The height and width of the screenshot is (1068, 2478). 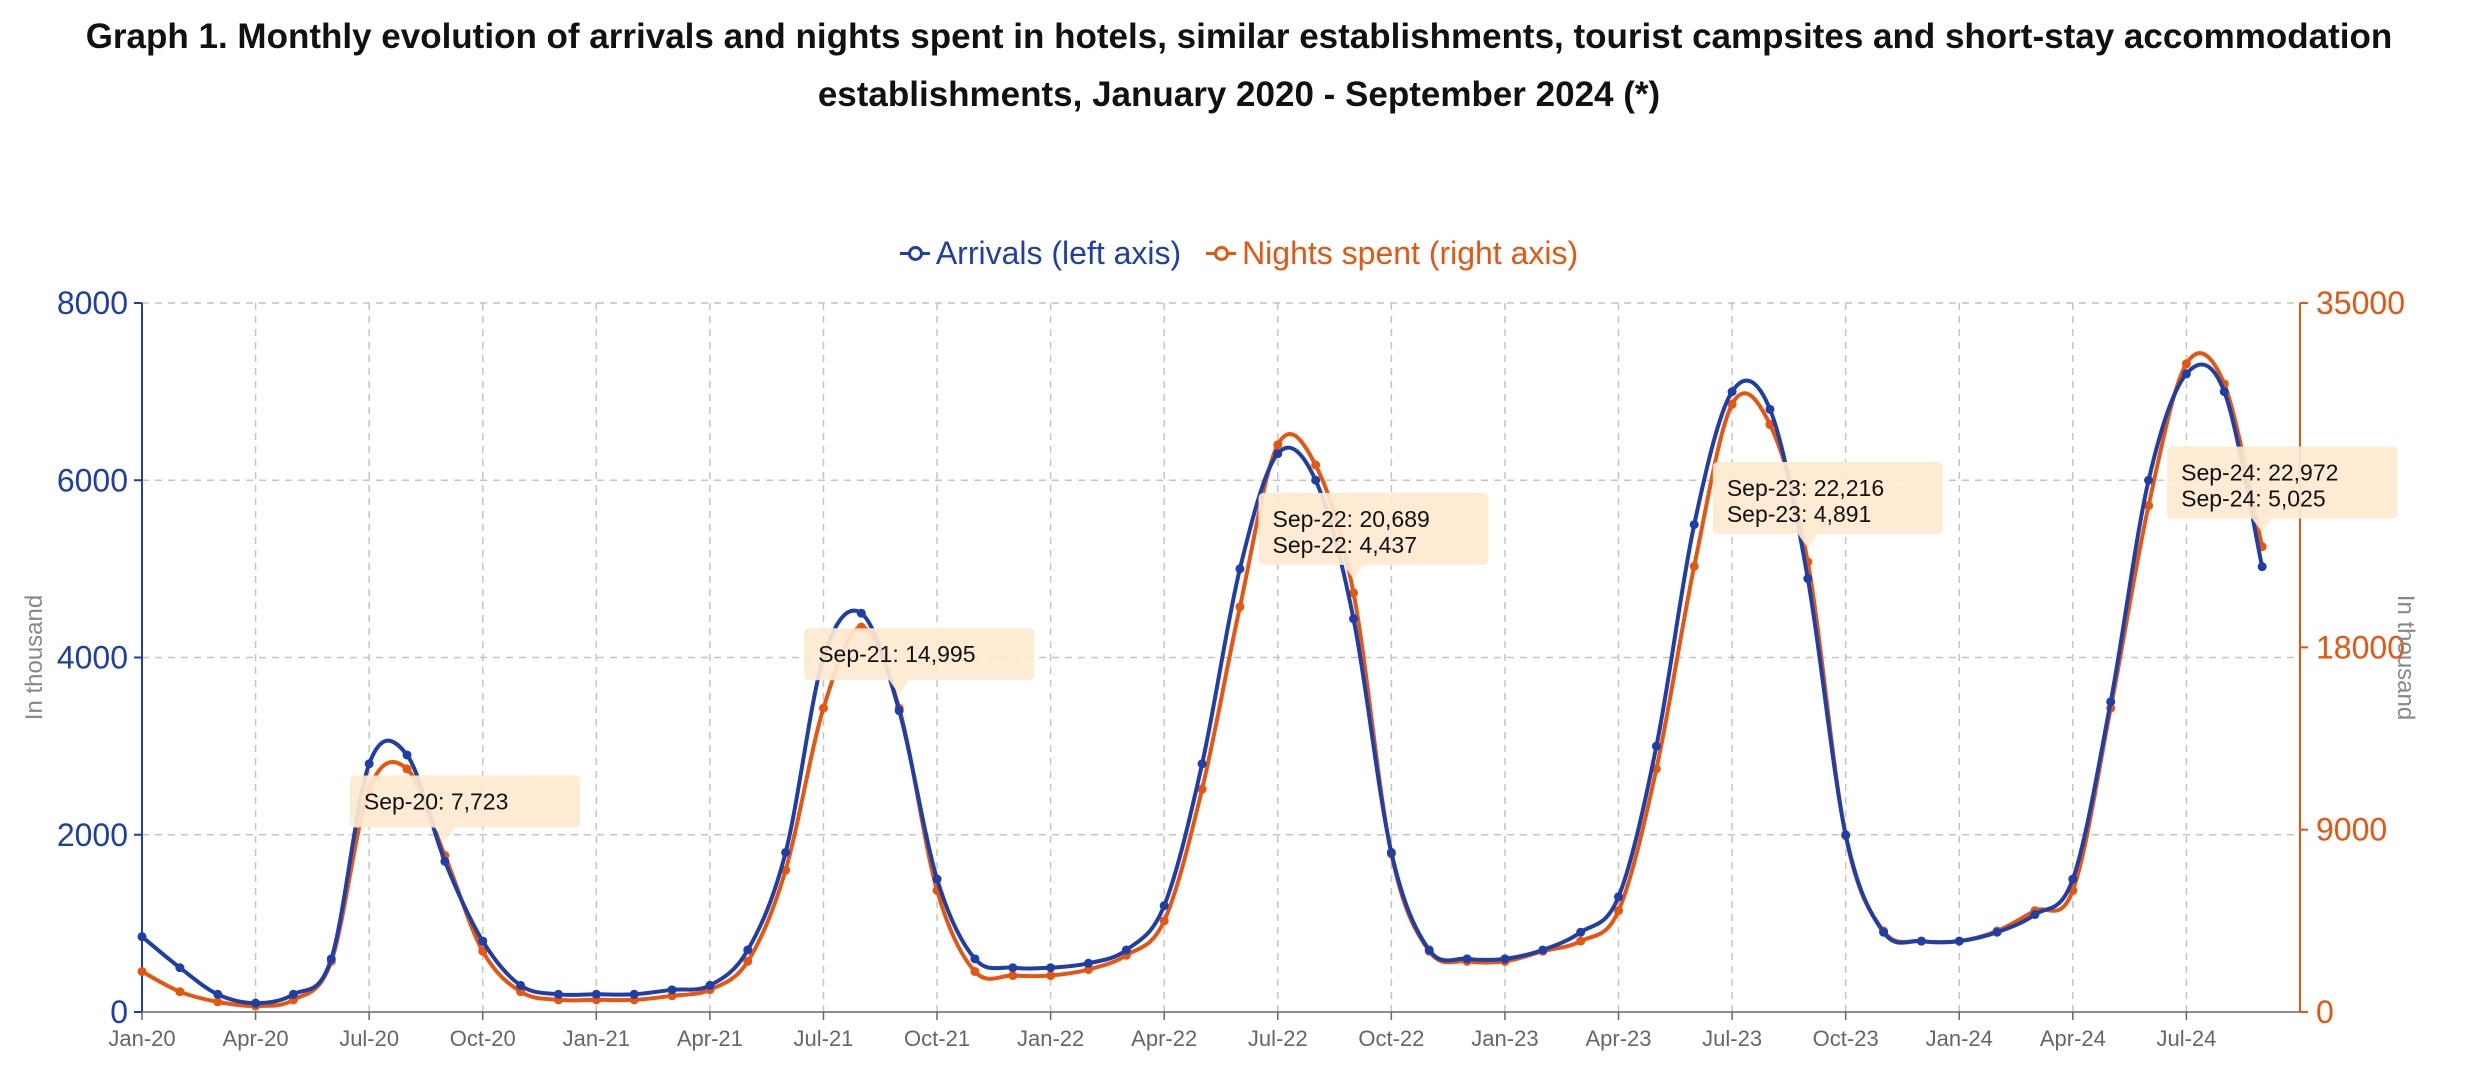 I want to click on legend-item-nights: Nights spent (right axis), so click(x=1392, y=253).